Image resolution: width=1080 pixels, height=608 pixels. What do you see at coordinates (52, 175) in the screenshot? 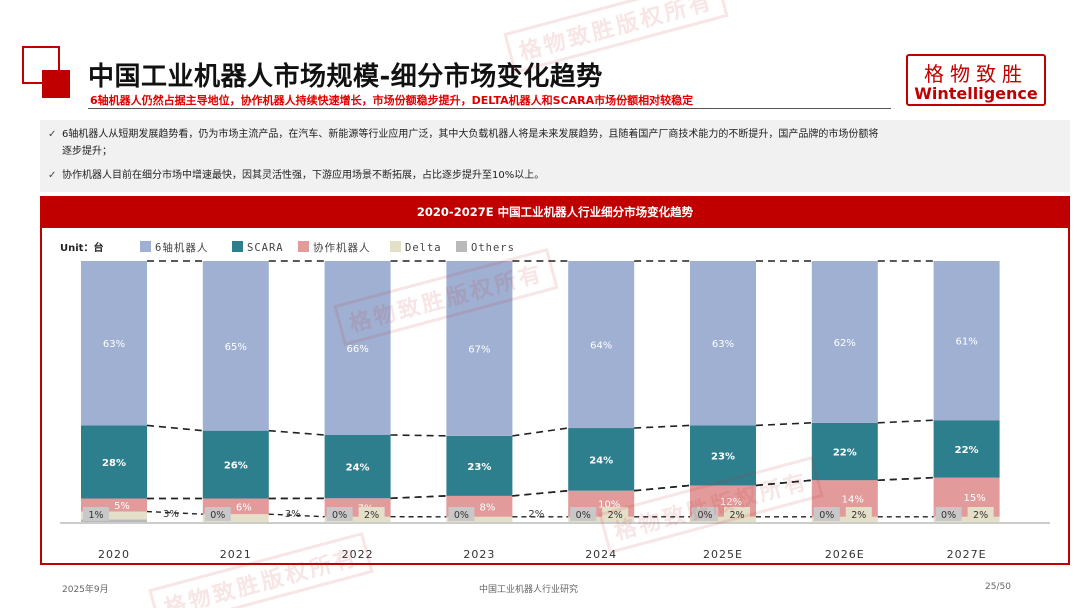
I see `check-icon: ✓` at bounding box center [52, 175].